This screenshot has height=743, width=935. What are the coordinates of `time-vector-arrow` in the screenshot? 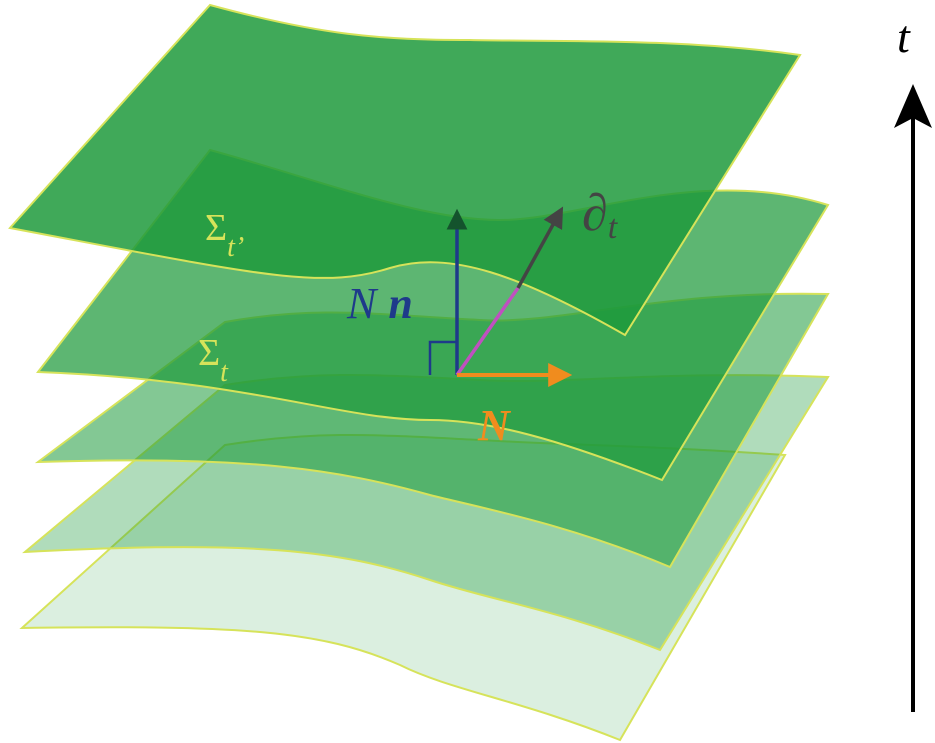 It's located at (540, 247).